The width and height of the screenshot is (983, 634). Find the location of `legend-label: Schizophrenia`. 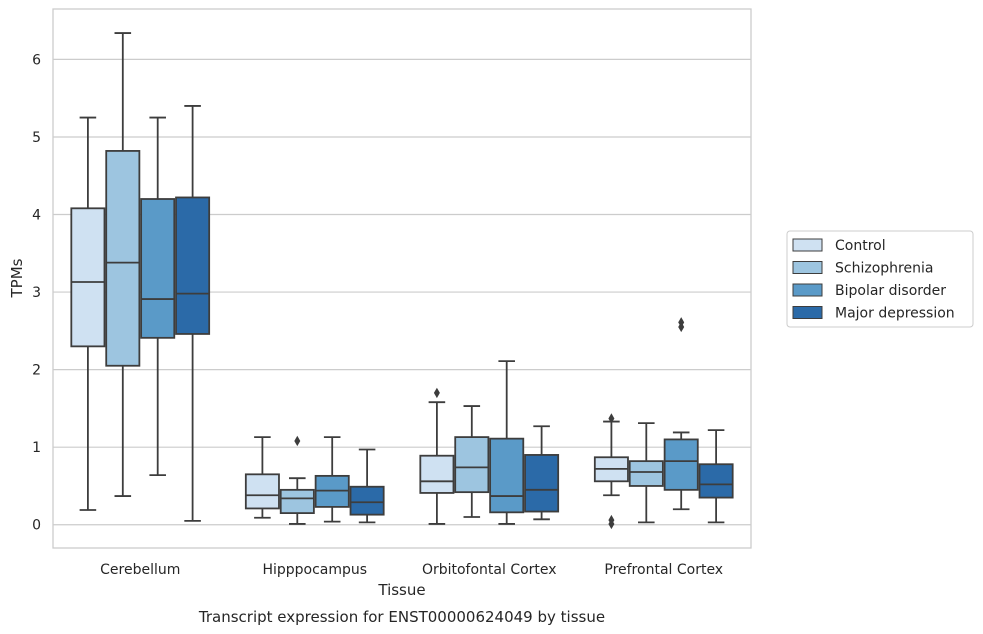

legend-label: Schizophrenia is located at coordinates (884, 269).